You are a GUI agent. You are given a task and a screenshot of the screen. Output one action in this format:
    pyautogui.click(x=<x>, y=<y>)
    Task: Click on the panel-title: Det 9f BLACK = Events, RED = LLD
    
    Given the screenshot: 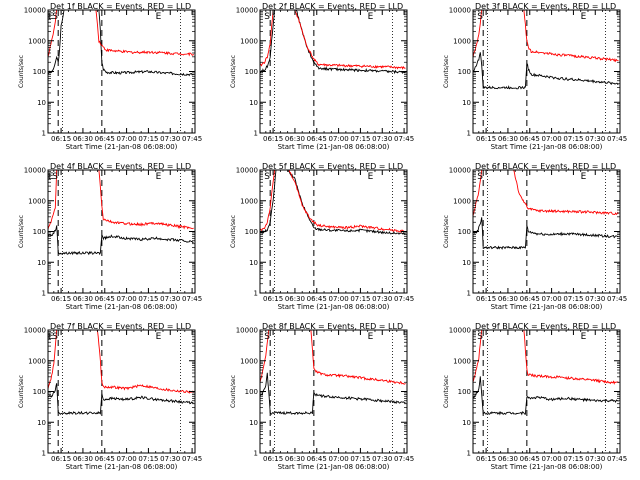 What is the action you would take?
    pyautogui.click(x=545, y=326)
    